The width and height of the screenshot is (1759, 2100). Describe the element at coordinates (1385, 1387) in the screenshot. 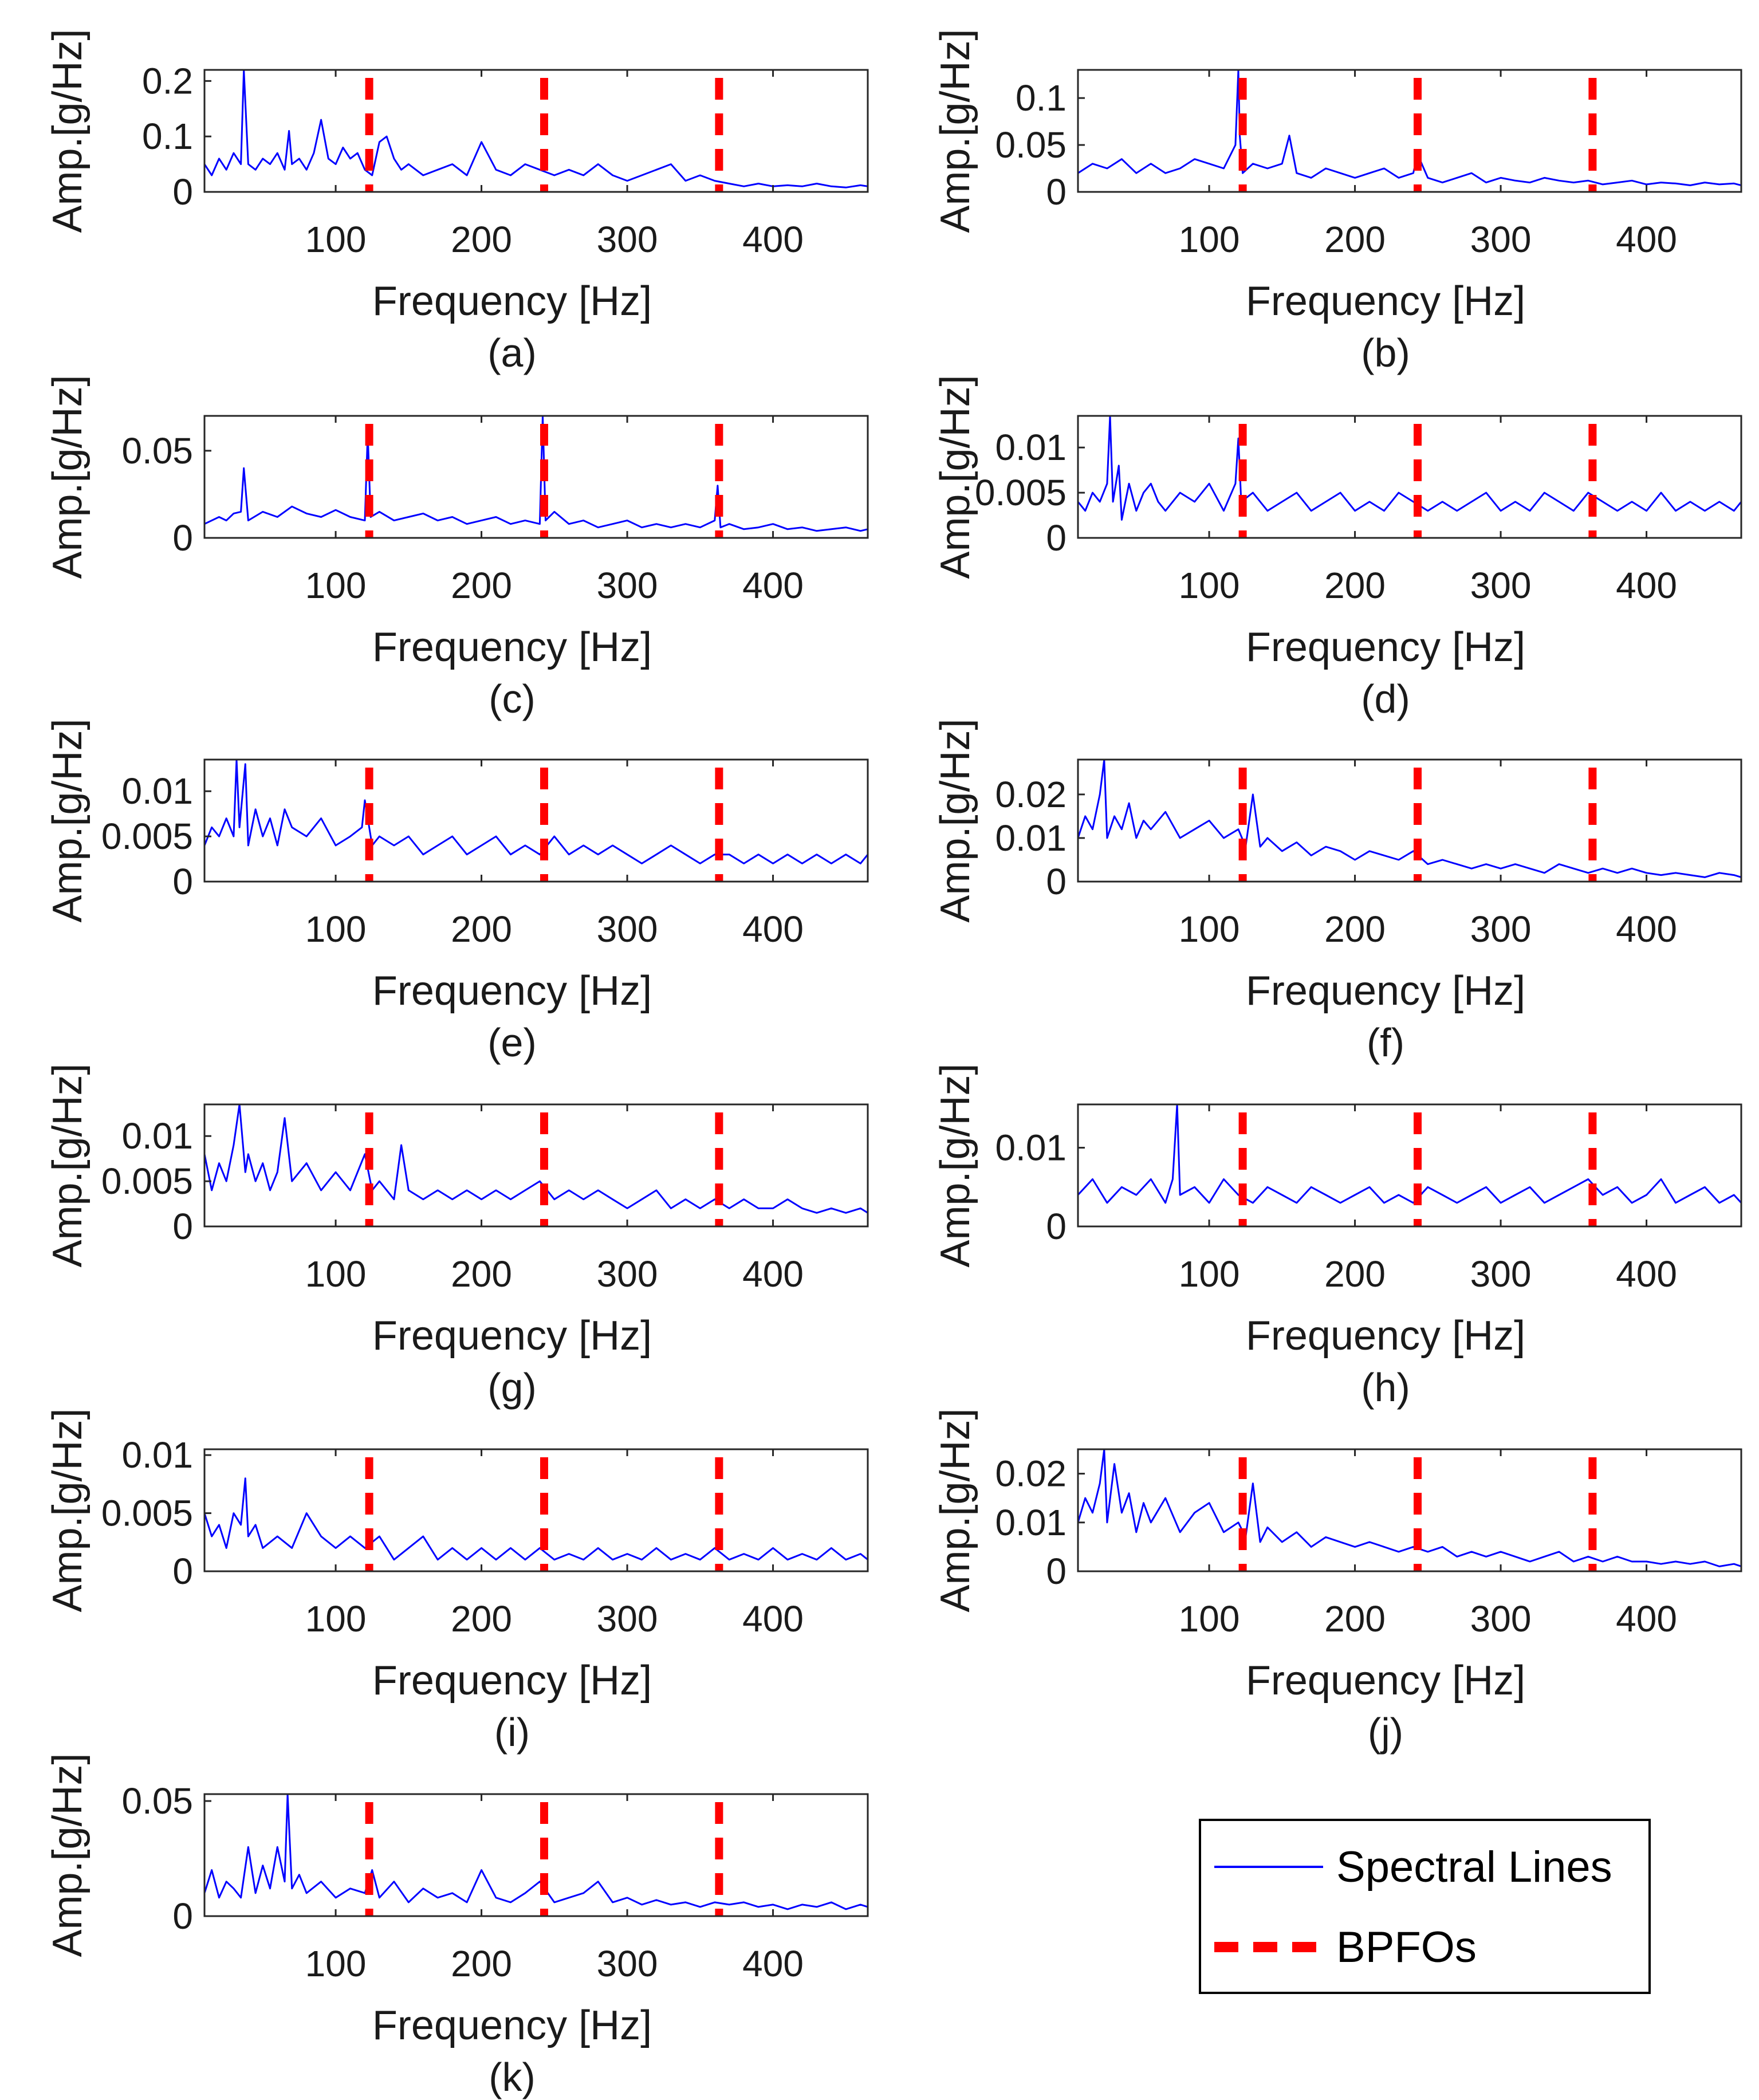

I see `subplot-caption: (h)` at that location.